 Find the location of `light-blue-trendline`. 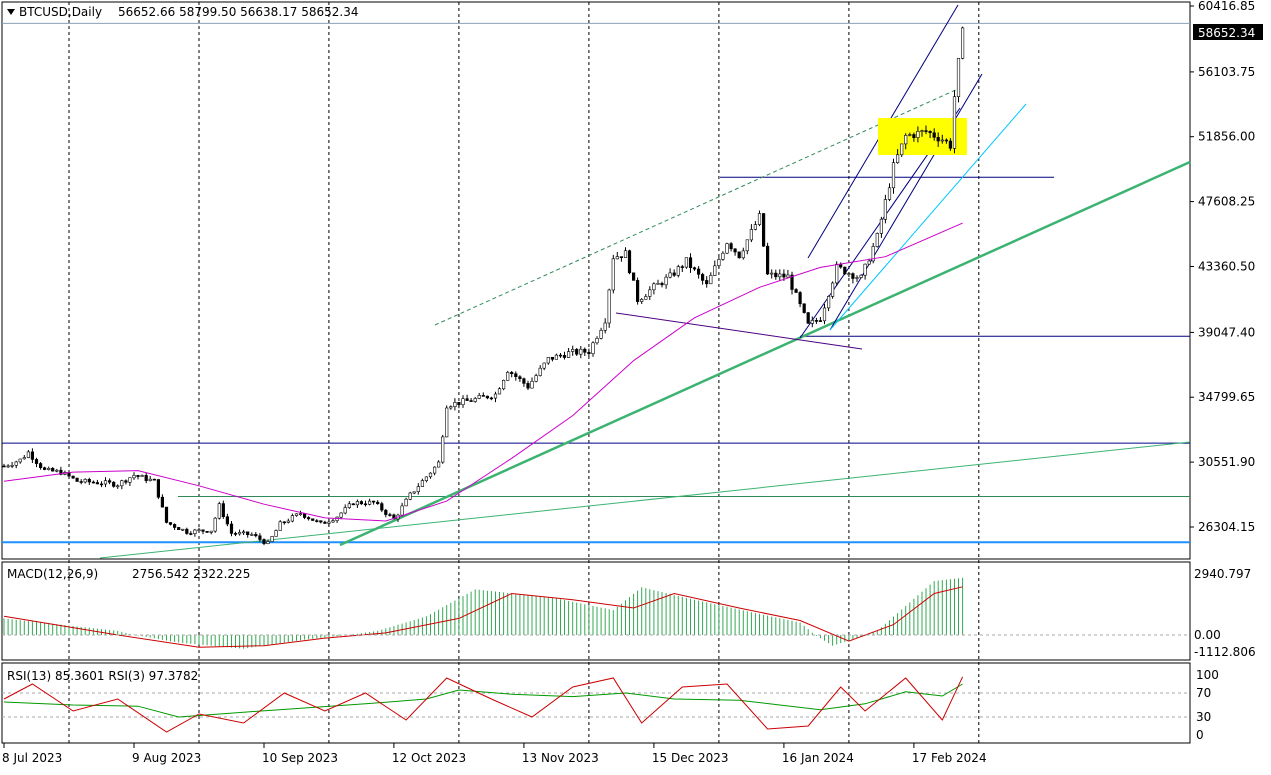

light-blue-trendline is located at coordinates (928, 217).